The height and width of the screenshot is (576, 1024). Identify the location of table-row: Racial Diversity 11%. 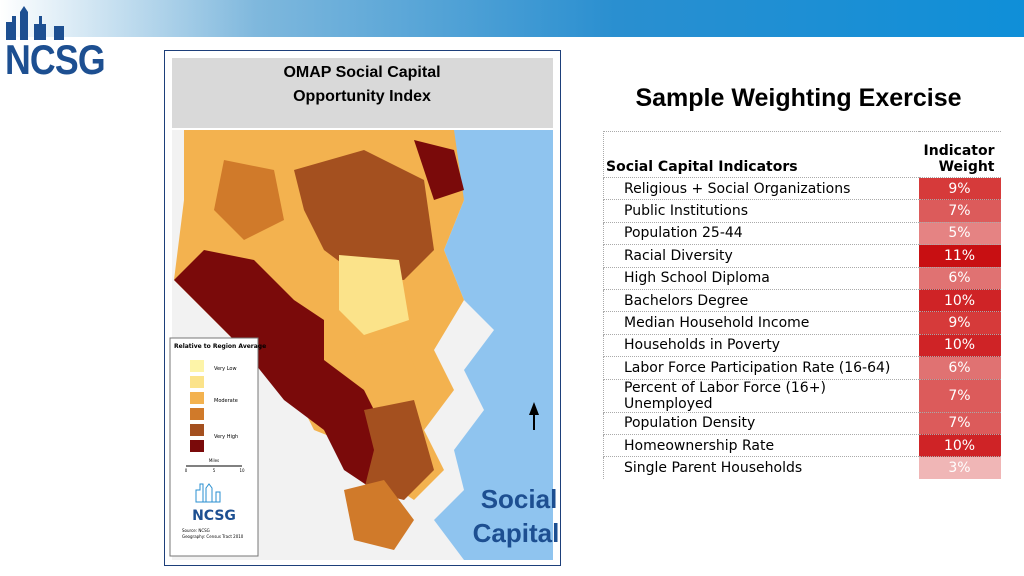
(802, 256).